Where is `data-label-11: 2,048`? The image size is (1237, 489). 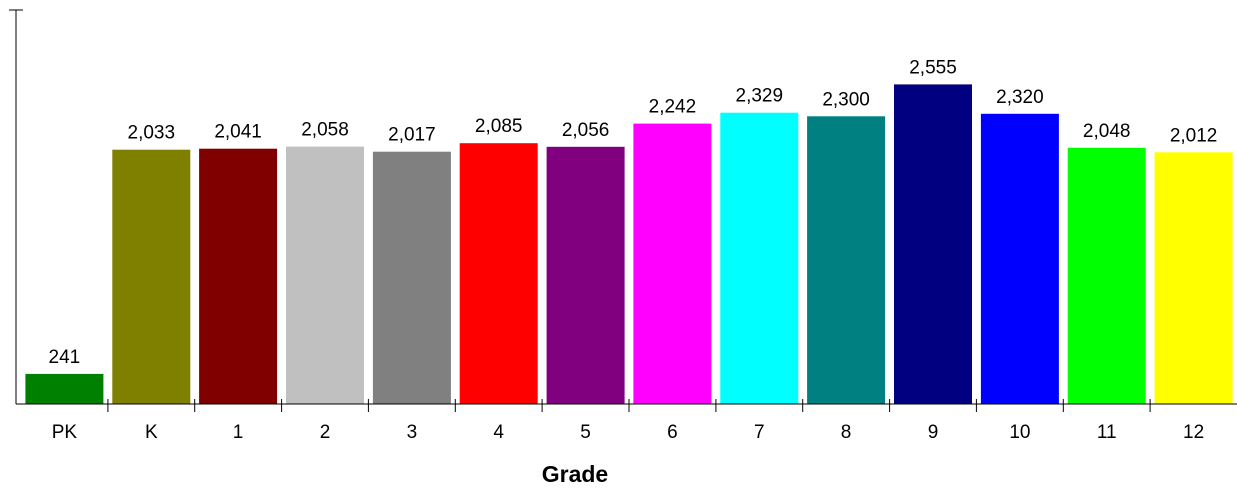
data-label-11: 2,048 is located at coordinates (1107, 131).